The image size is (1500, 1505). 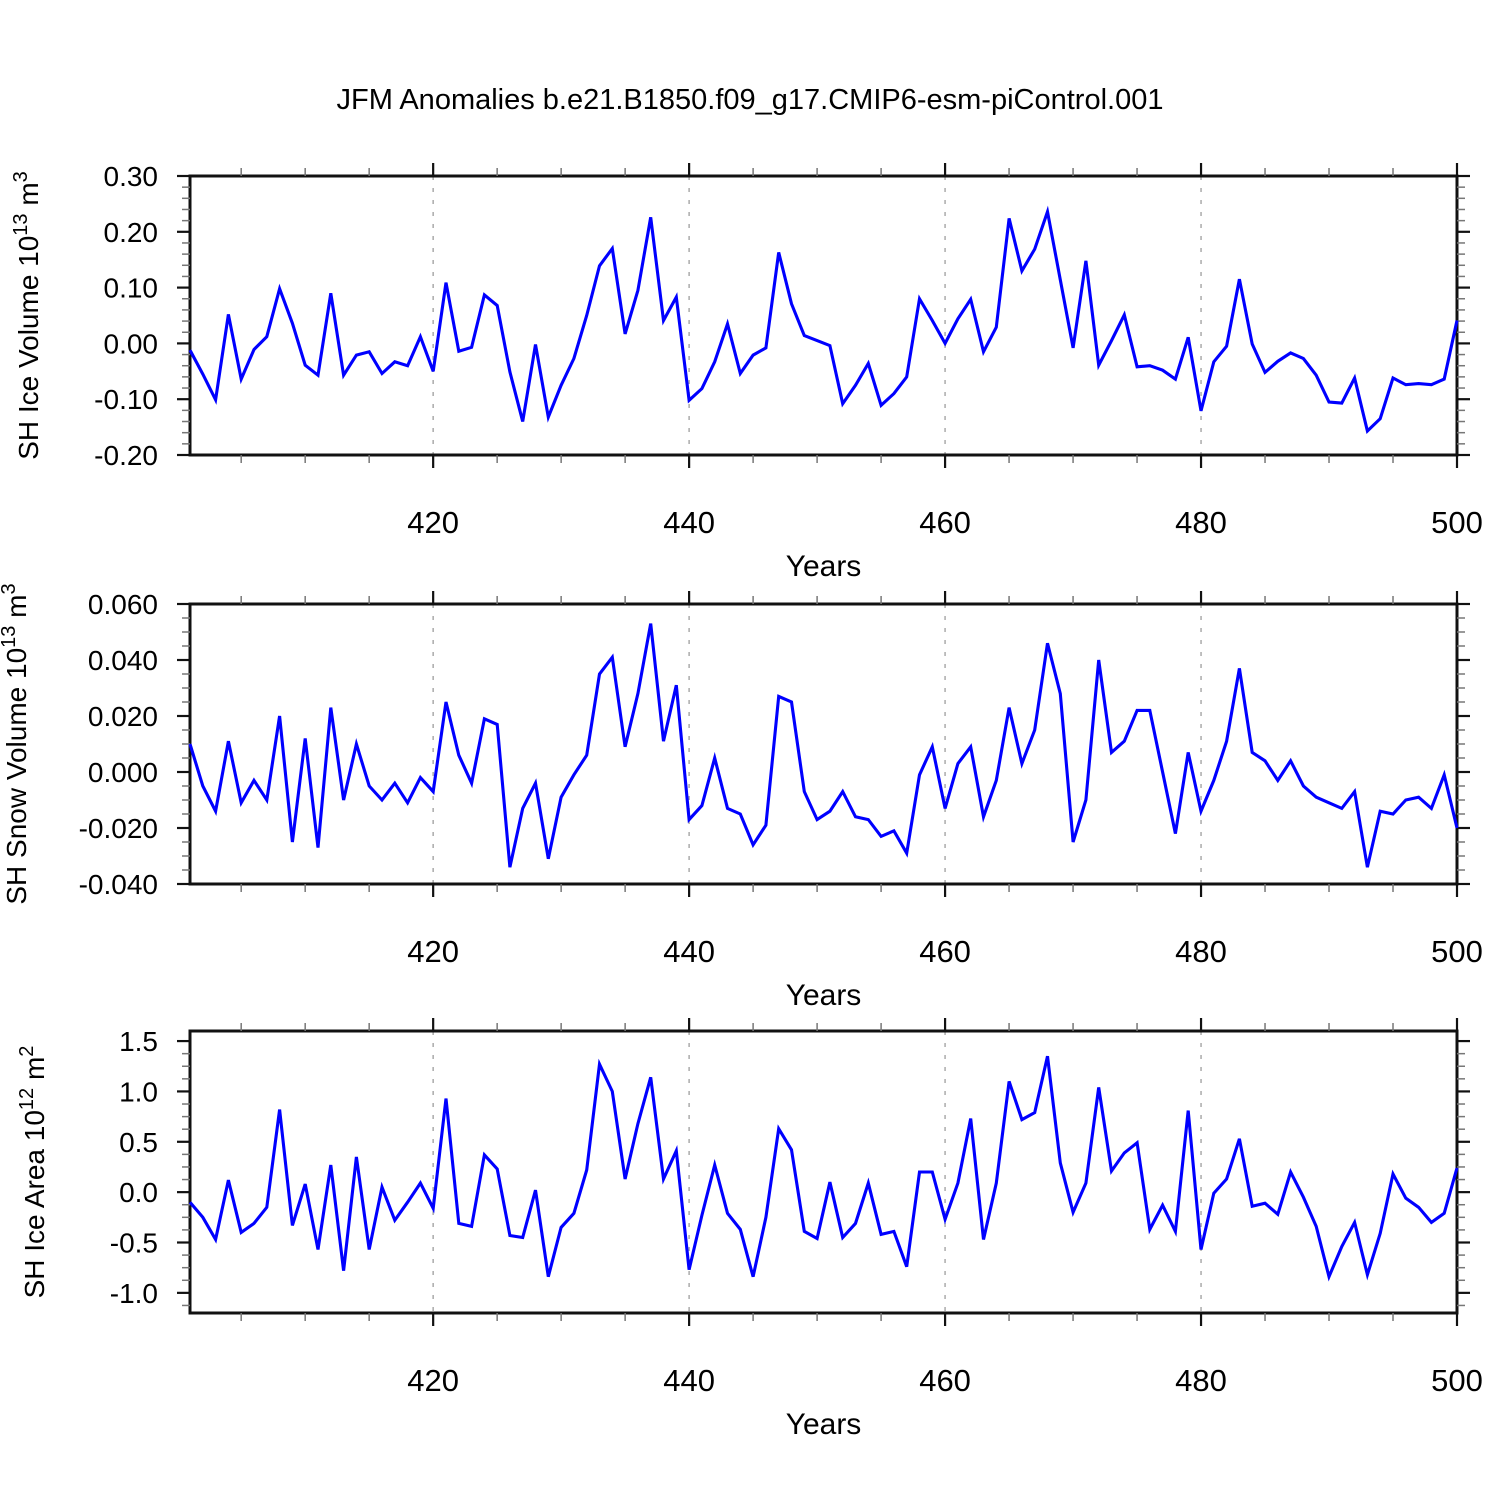 What do you see at coordinates (823, 319) in the screenshot?
I see `series-line-sh-ice-volume` at bounding box center [823, 319].